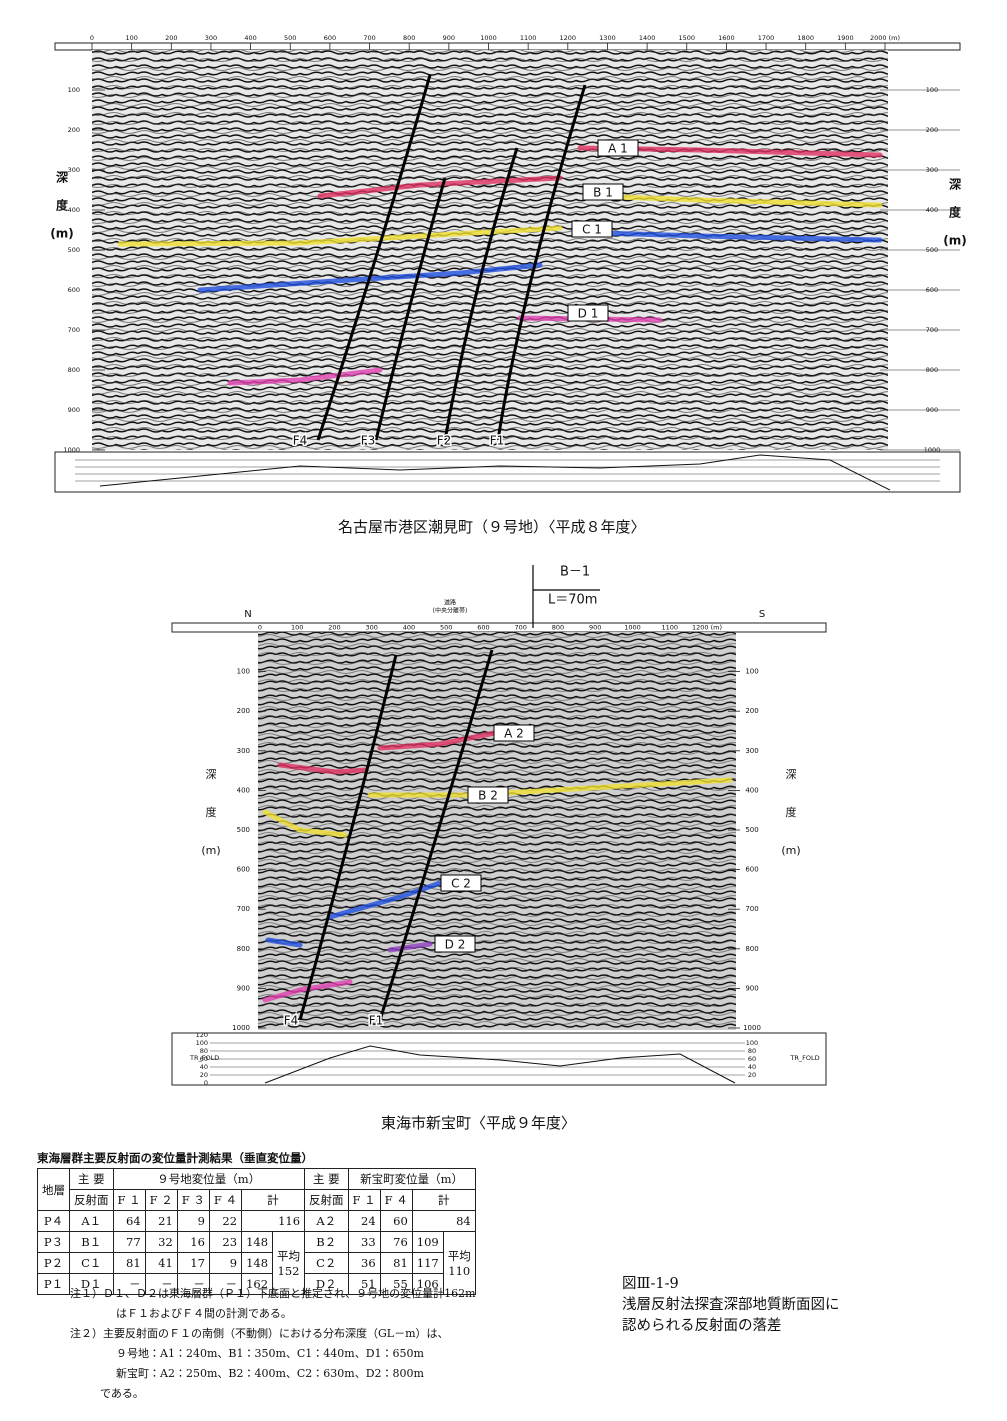 This screenshot has width=1007, height=1421. I want to click on seismic-texture, so click(497, 831).